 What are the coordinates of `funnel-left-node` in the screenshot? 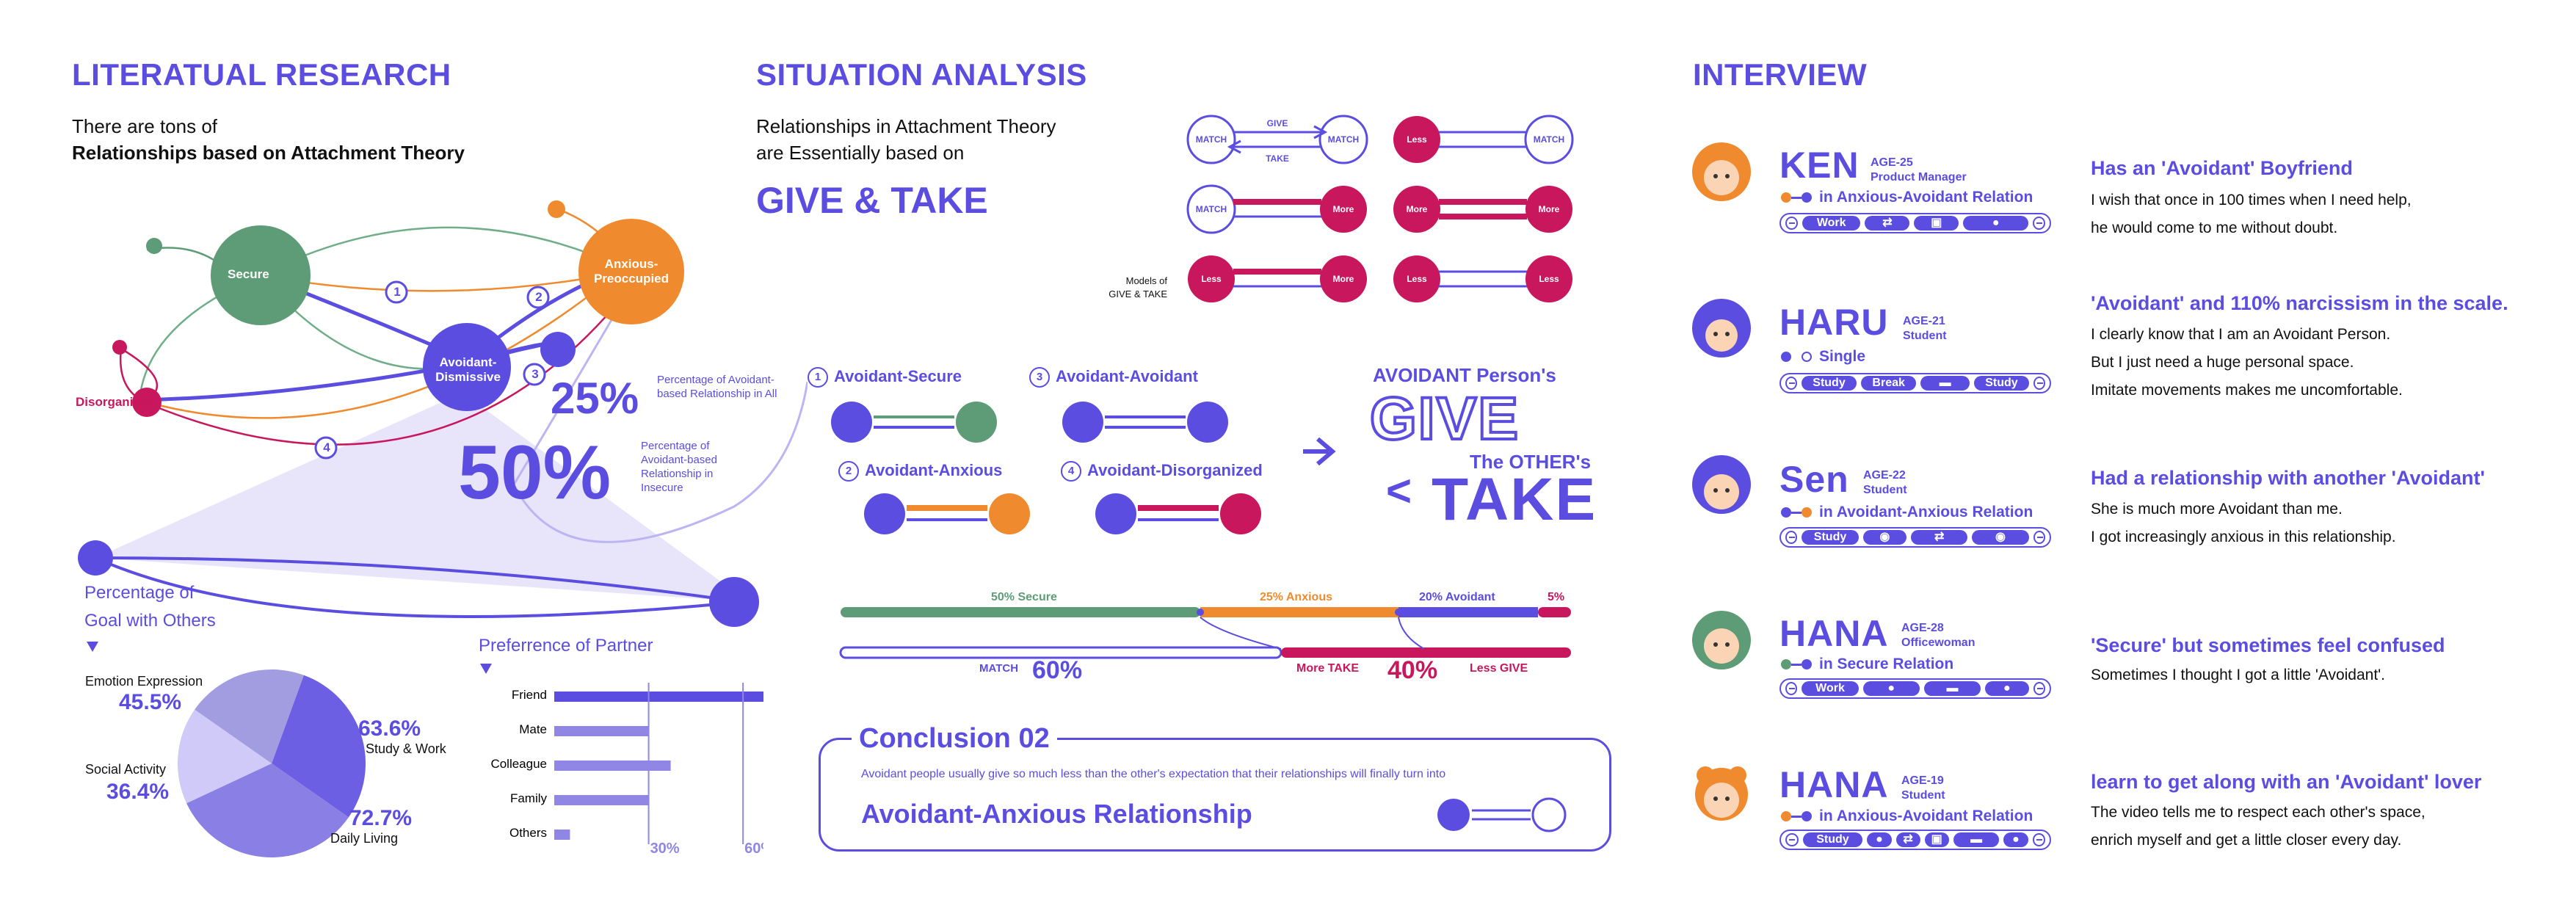 It's located at (95, 558).